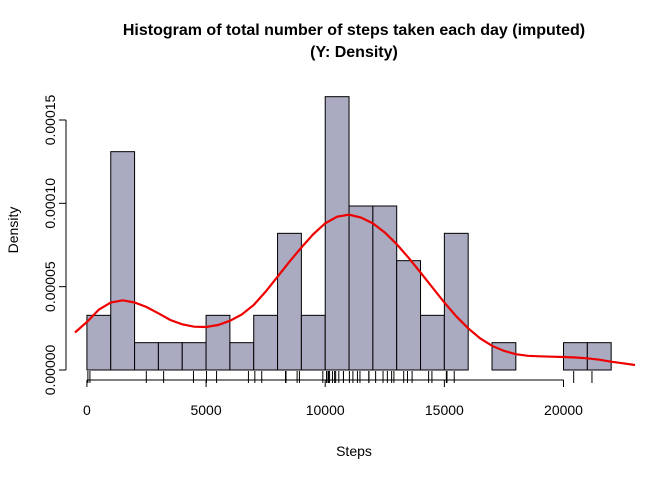  Describe the element at coordinates (50, 203) in the screenshot. I see `y-tick-label: 0.00010` at that location.